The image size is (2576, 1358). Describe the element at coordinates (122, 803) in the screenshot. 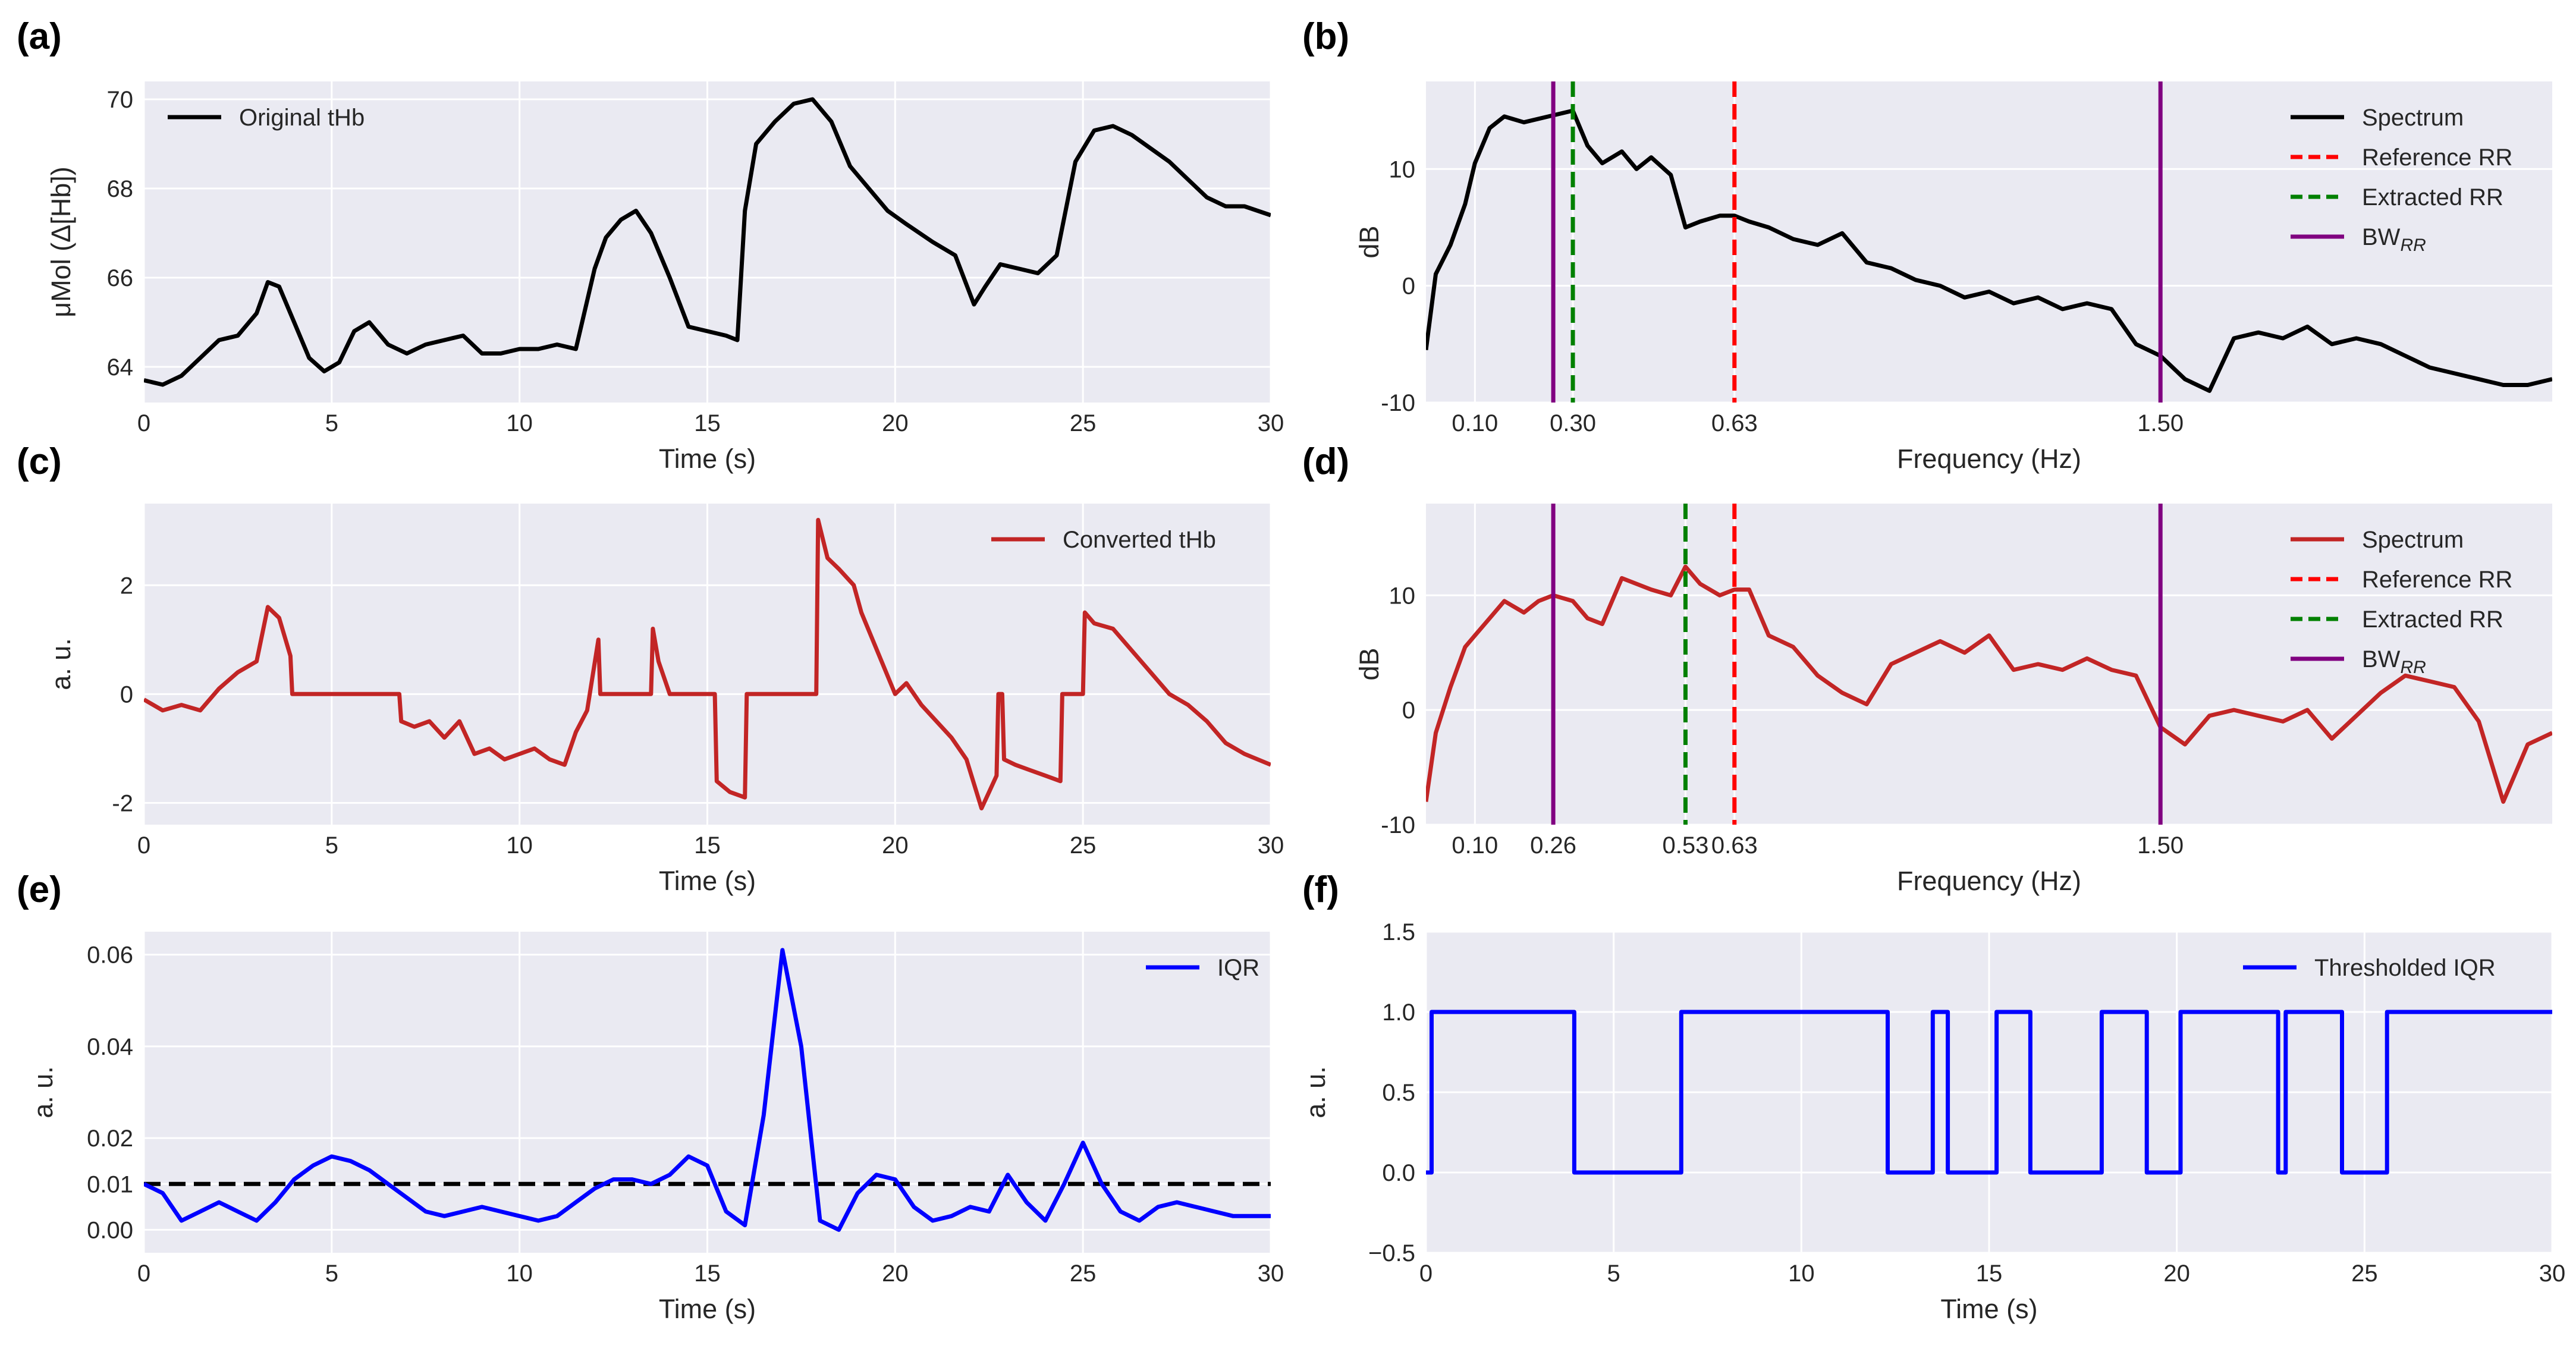

I see `y-tick-label: -2` at that location.